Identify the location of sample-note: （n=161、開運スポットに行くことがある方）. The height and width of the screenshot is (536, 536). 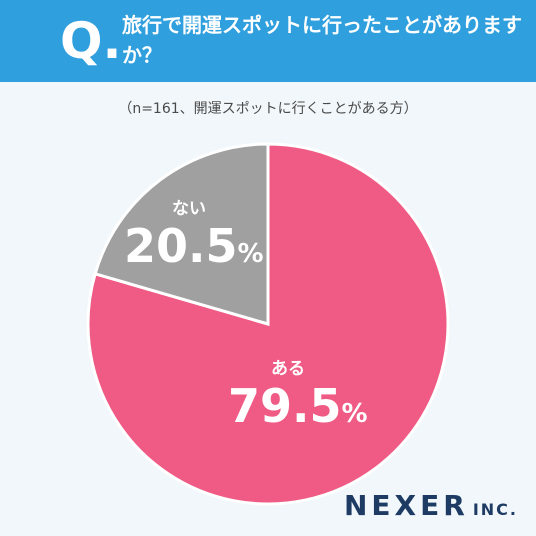
(268, 109).